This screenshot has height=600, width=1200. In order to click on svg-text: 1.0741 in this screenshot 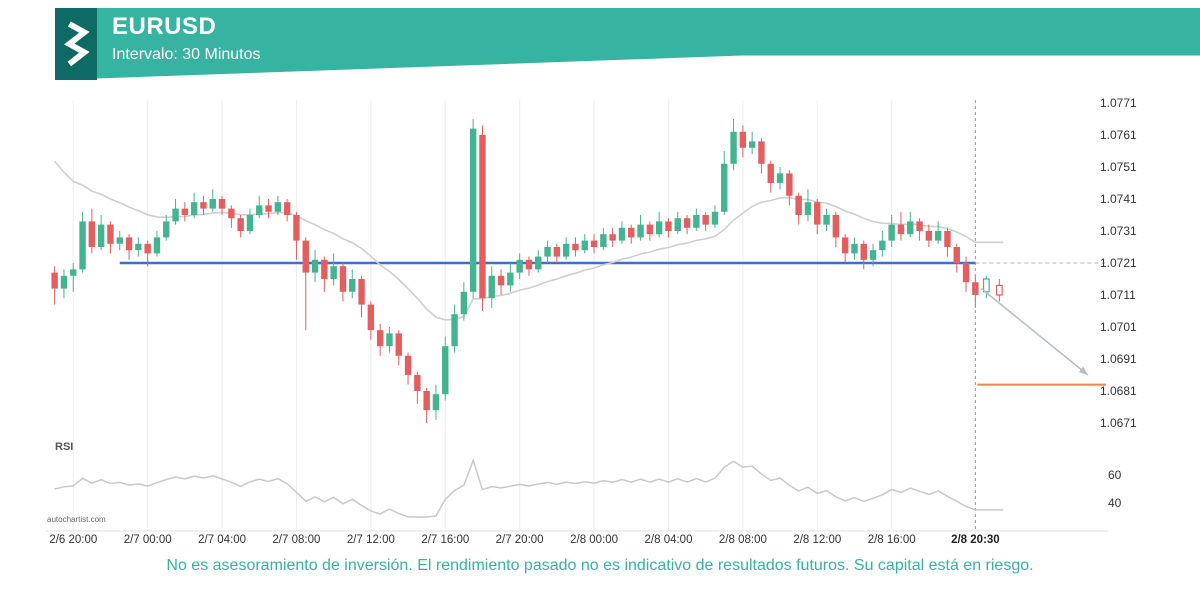, I will do `click(1118, 199)`.